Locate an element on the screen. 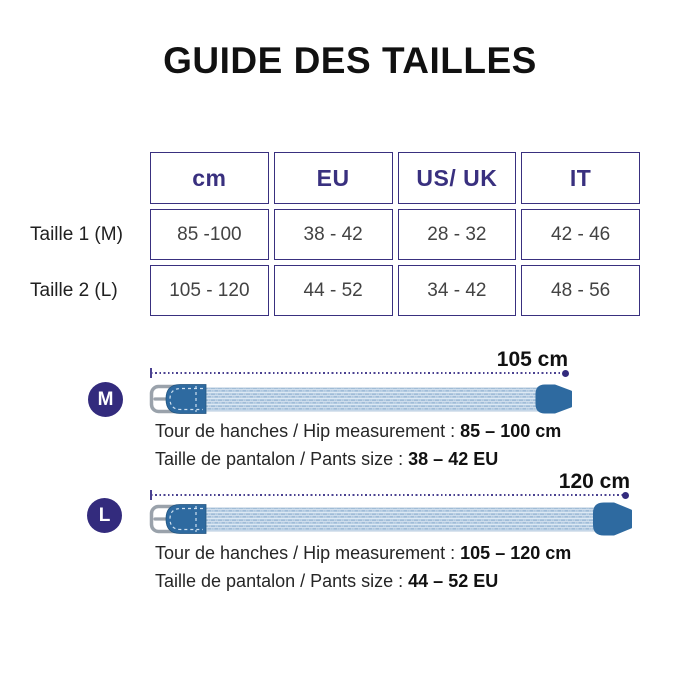  belt-l-strap is located at coordinates (393, 519).